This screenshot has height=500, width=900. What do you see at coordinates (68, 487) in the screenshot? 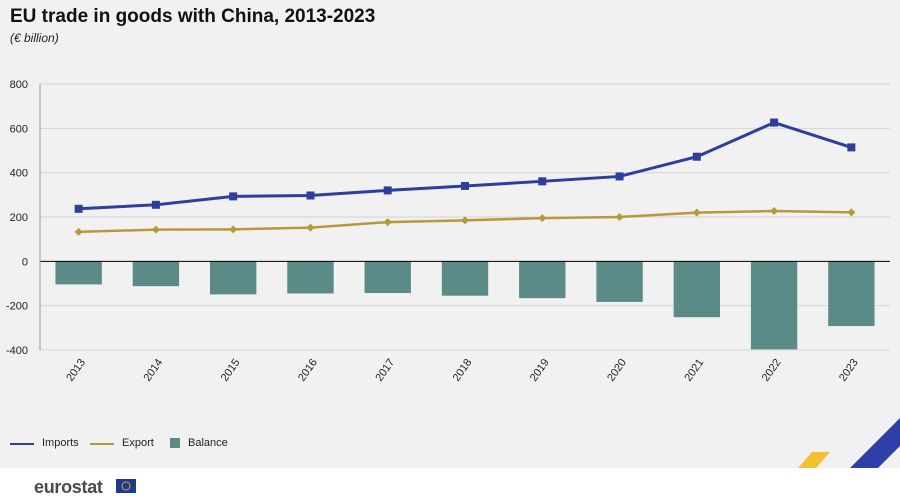
I see `eurostat-logo: eurostat` at bounding box center [68, 487].